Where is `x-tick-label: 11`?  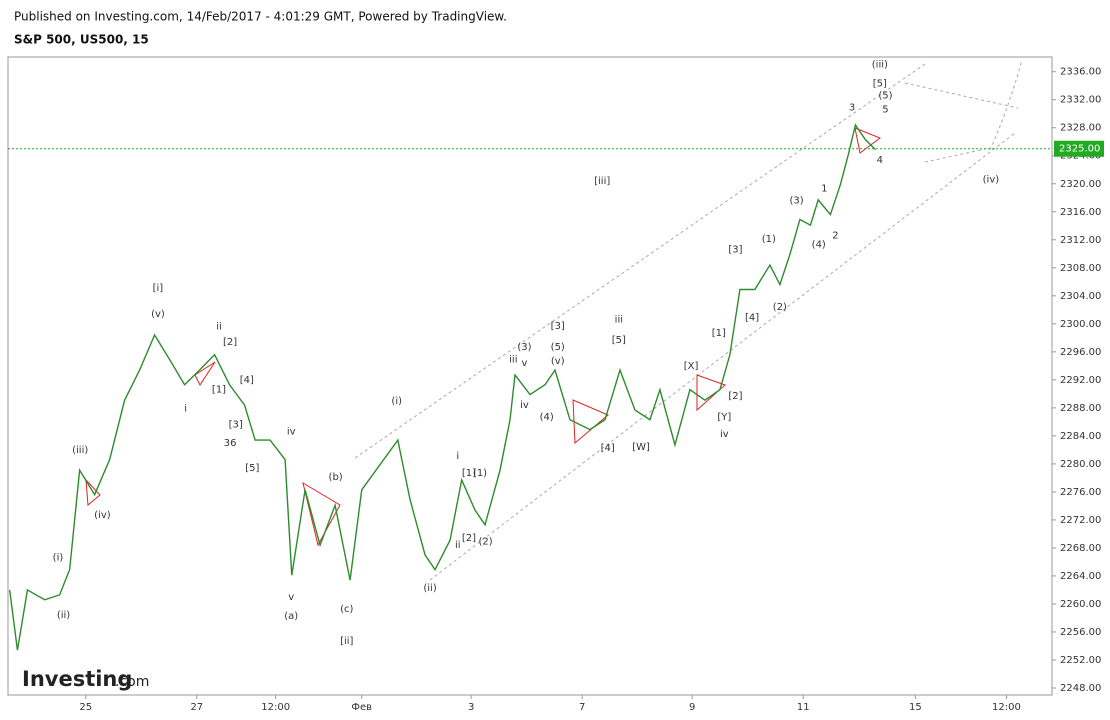
x-tick-label: 11 is located at coordinates (803, 707).